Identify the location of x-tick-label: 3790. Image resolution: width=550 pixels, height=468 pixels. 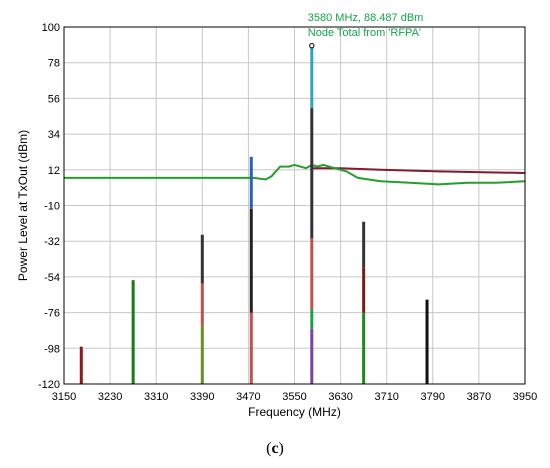
(433, 397).